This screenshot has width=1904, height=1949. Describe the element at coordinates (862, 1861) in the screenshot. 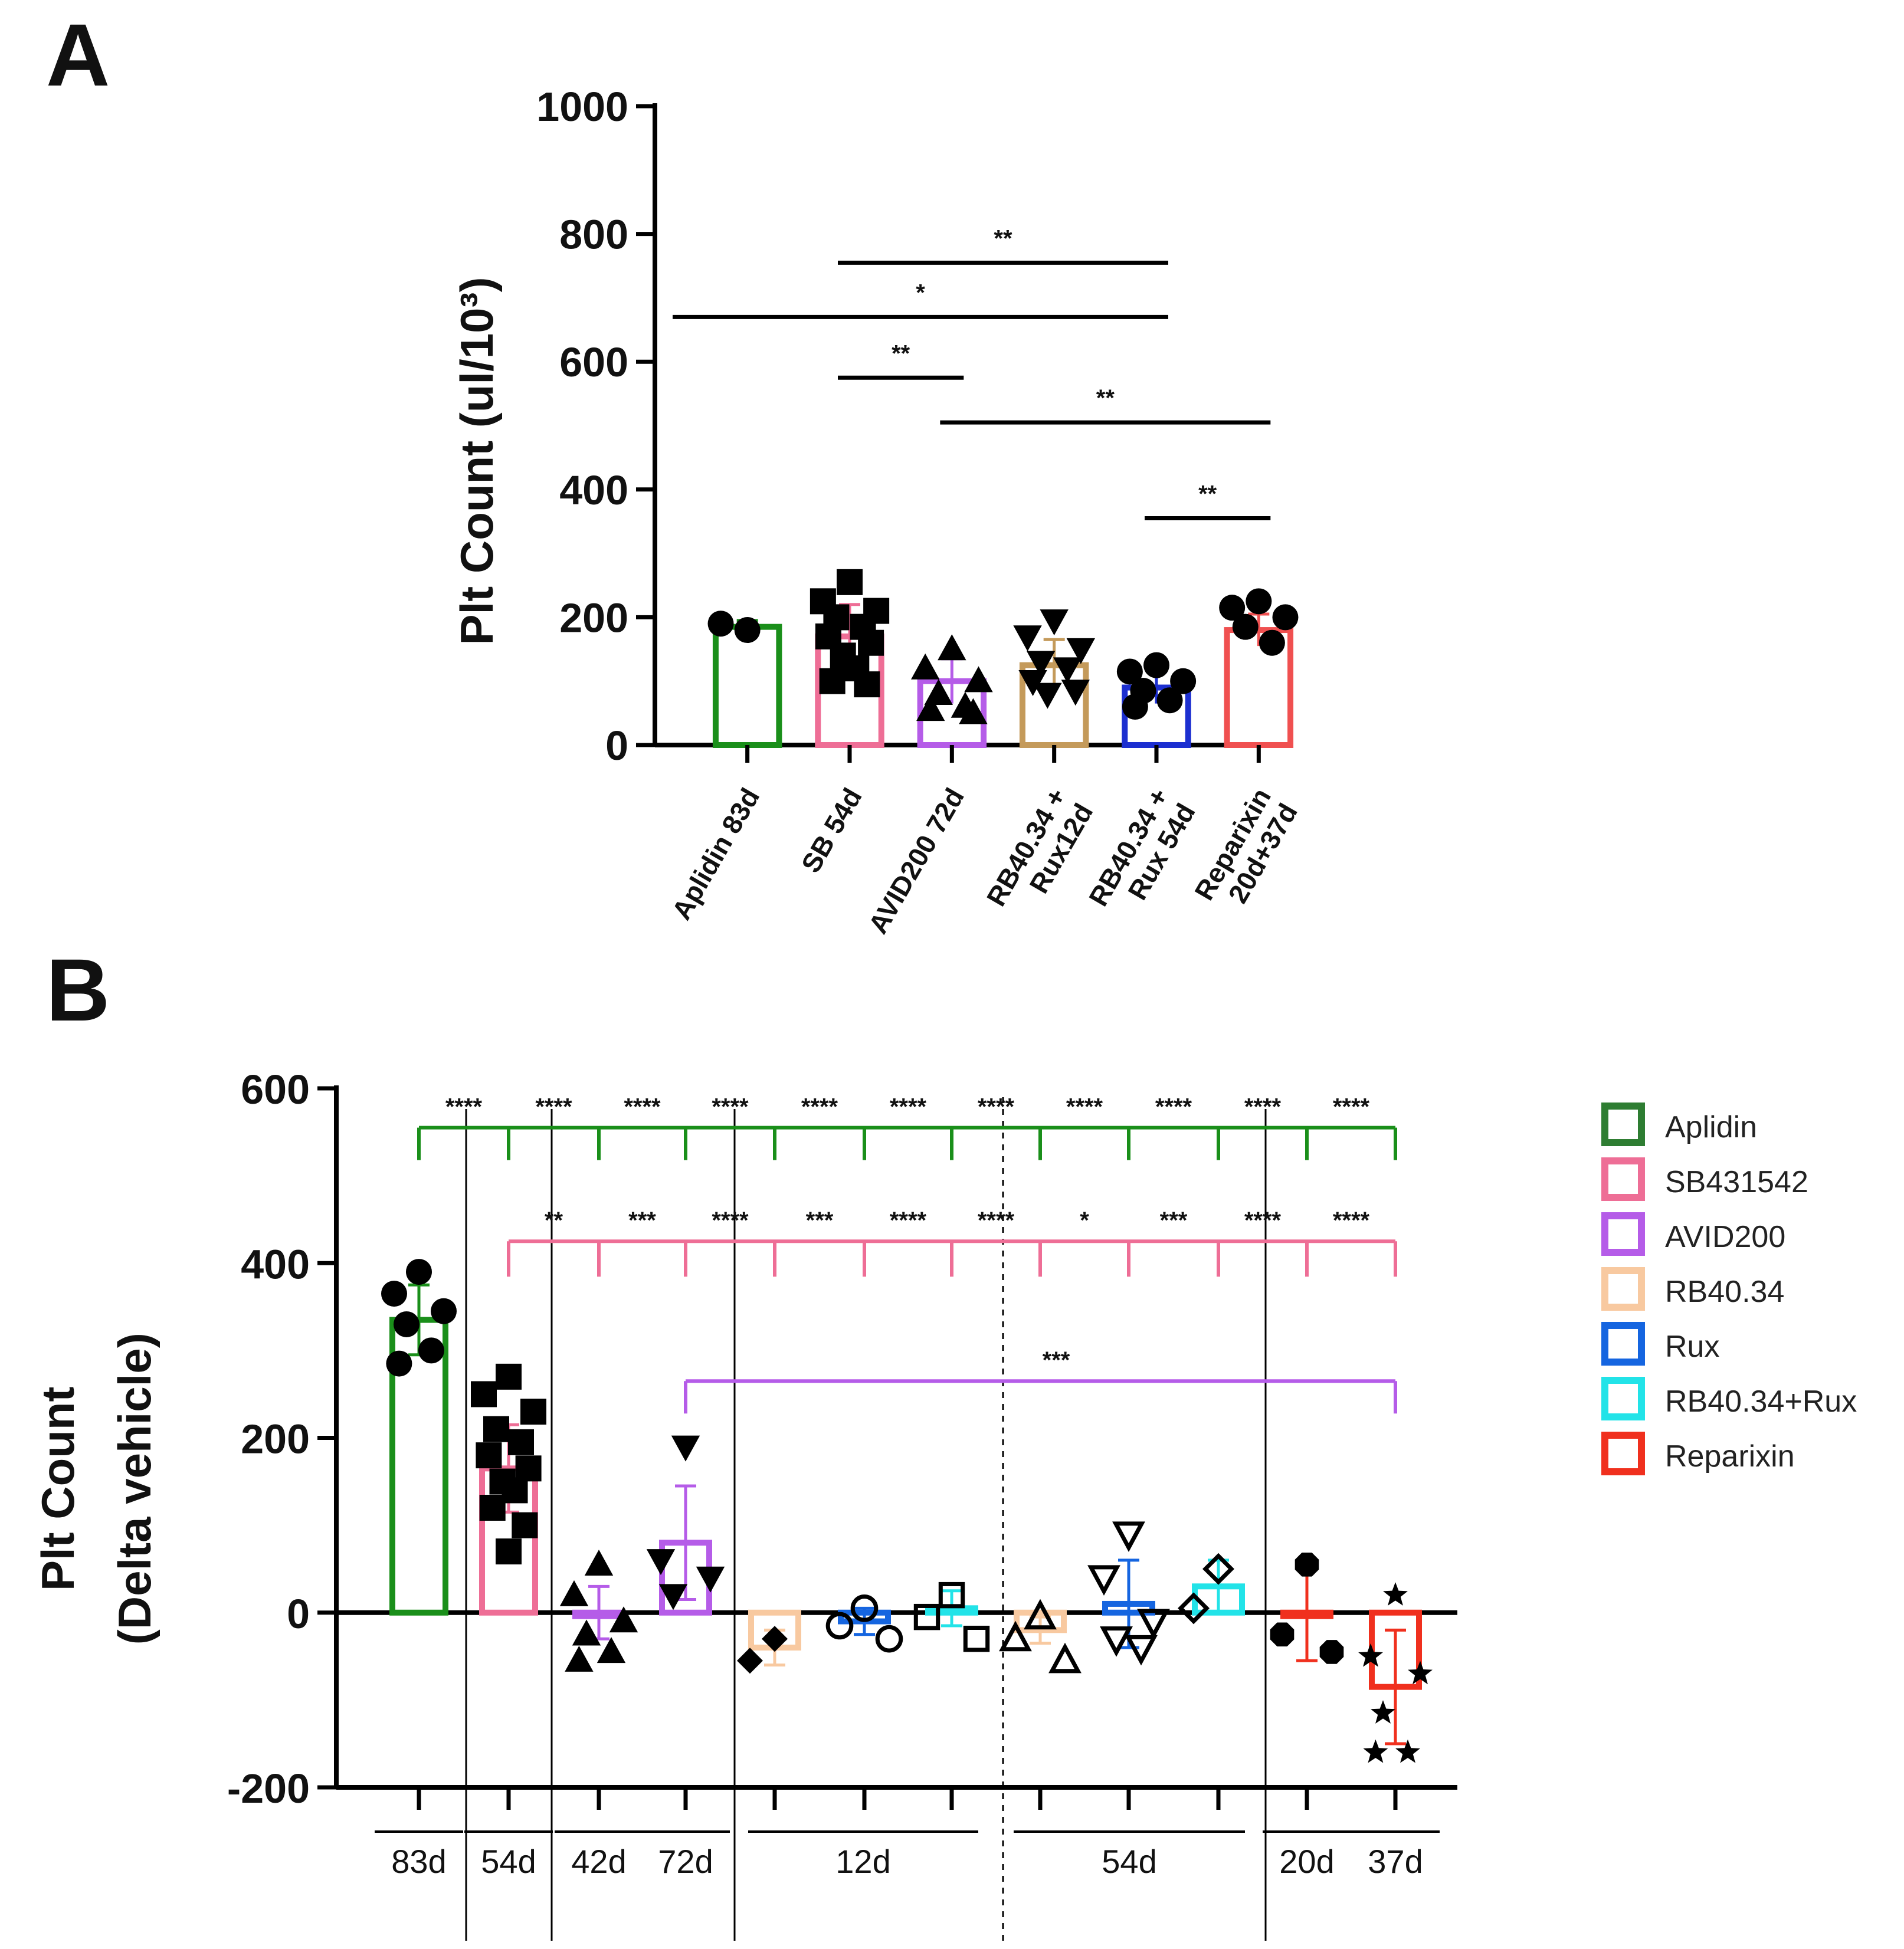

I see `panel-b-time-label: 12d` at that location.